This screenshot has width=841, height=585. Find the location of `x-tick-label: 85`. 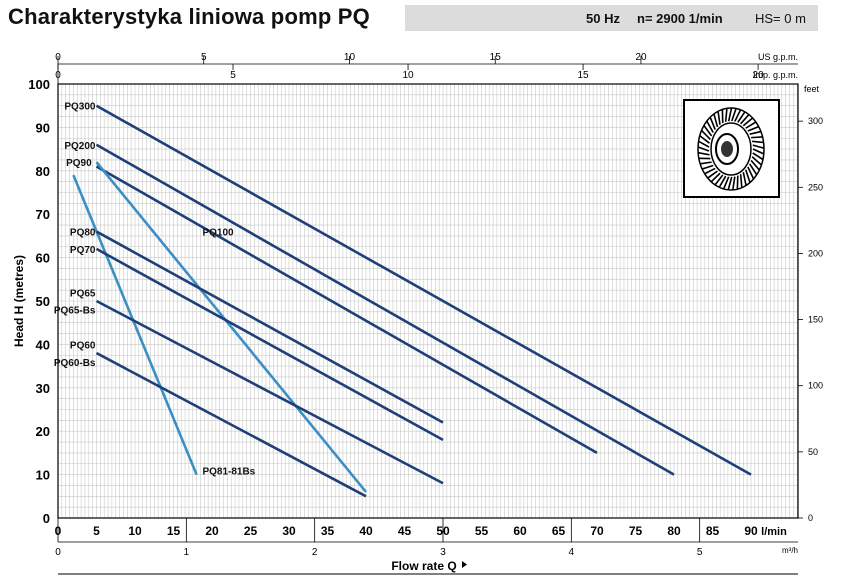

x-tick-label: 85 is located at coordinates (713, 531).